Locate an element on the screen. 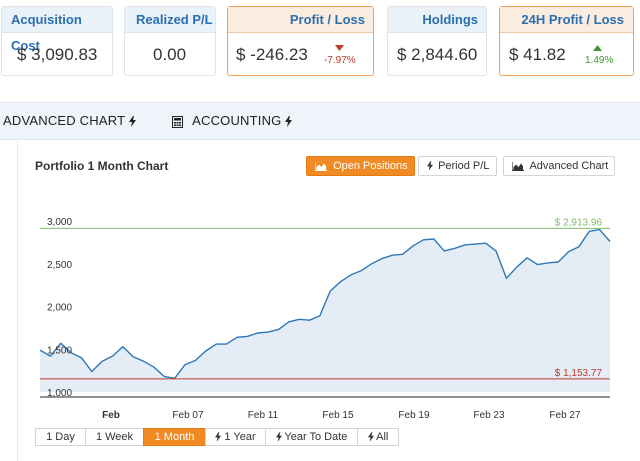 The image size is (640, 461). range-1-month-button: 1 Month is located at coordinates (174, 437).